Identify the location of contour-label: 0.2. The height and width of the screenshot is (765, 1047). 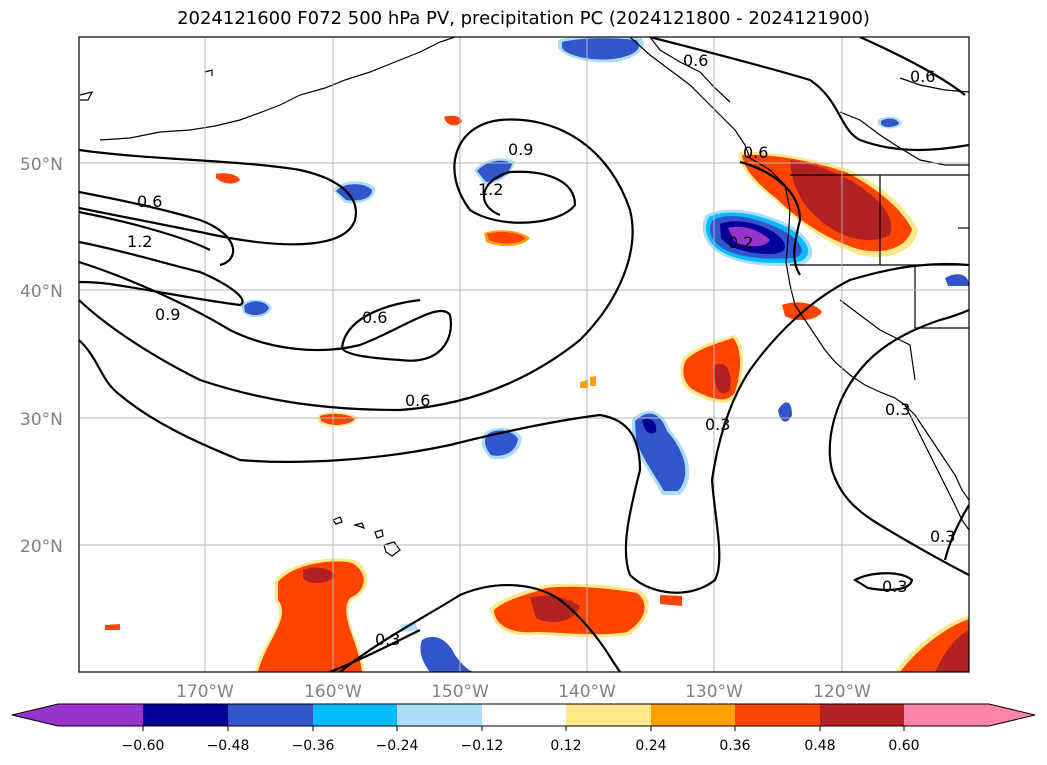
(740, 242).